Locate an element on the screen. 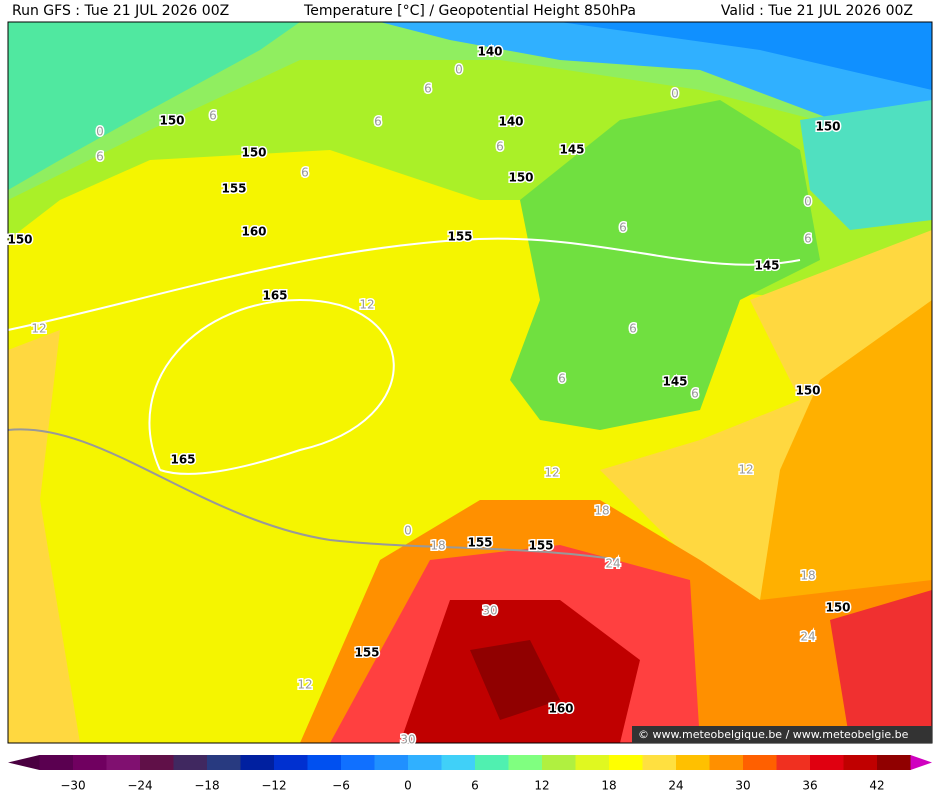 The width and height of the screenshot is (940, 800). colorbar-label: 18 is located at coordinates (608, 786).